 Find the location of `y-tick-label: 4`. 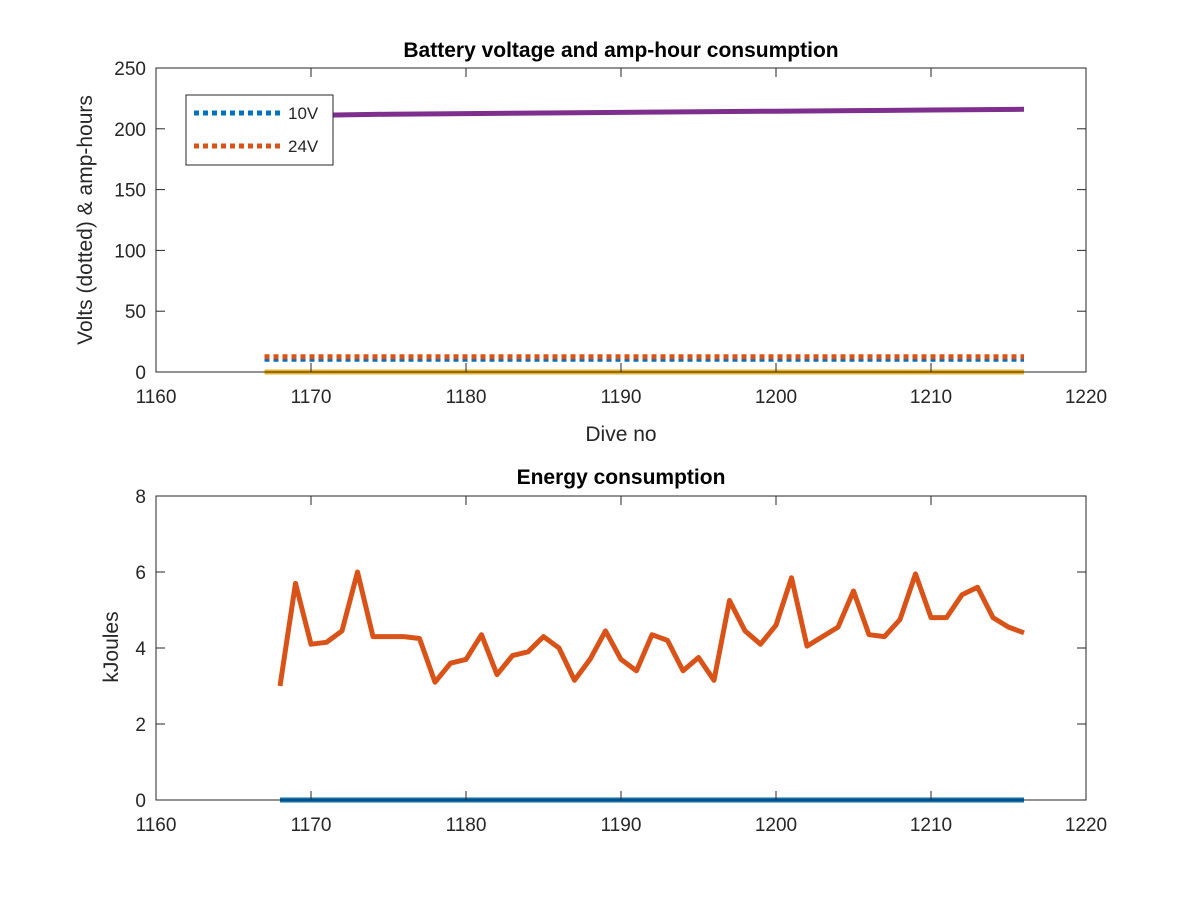

y-tick-label: 4 is located at coordinates (140, 649).